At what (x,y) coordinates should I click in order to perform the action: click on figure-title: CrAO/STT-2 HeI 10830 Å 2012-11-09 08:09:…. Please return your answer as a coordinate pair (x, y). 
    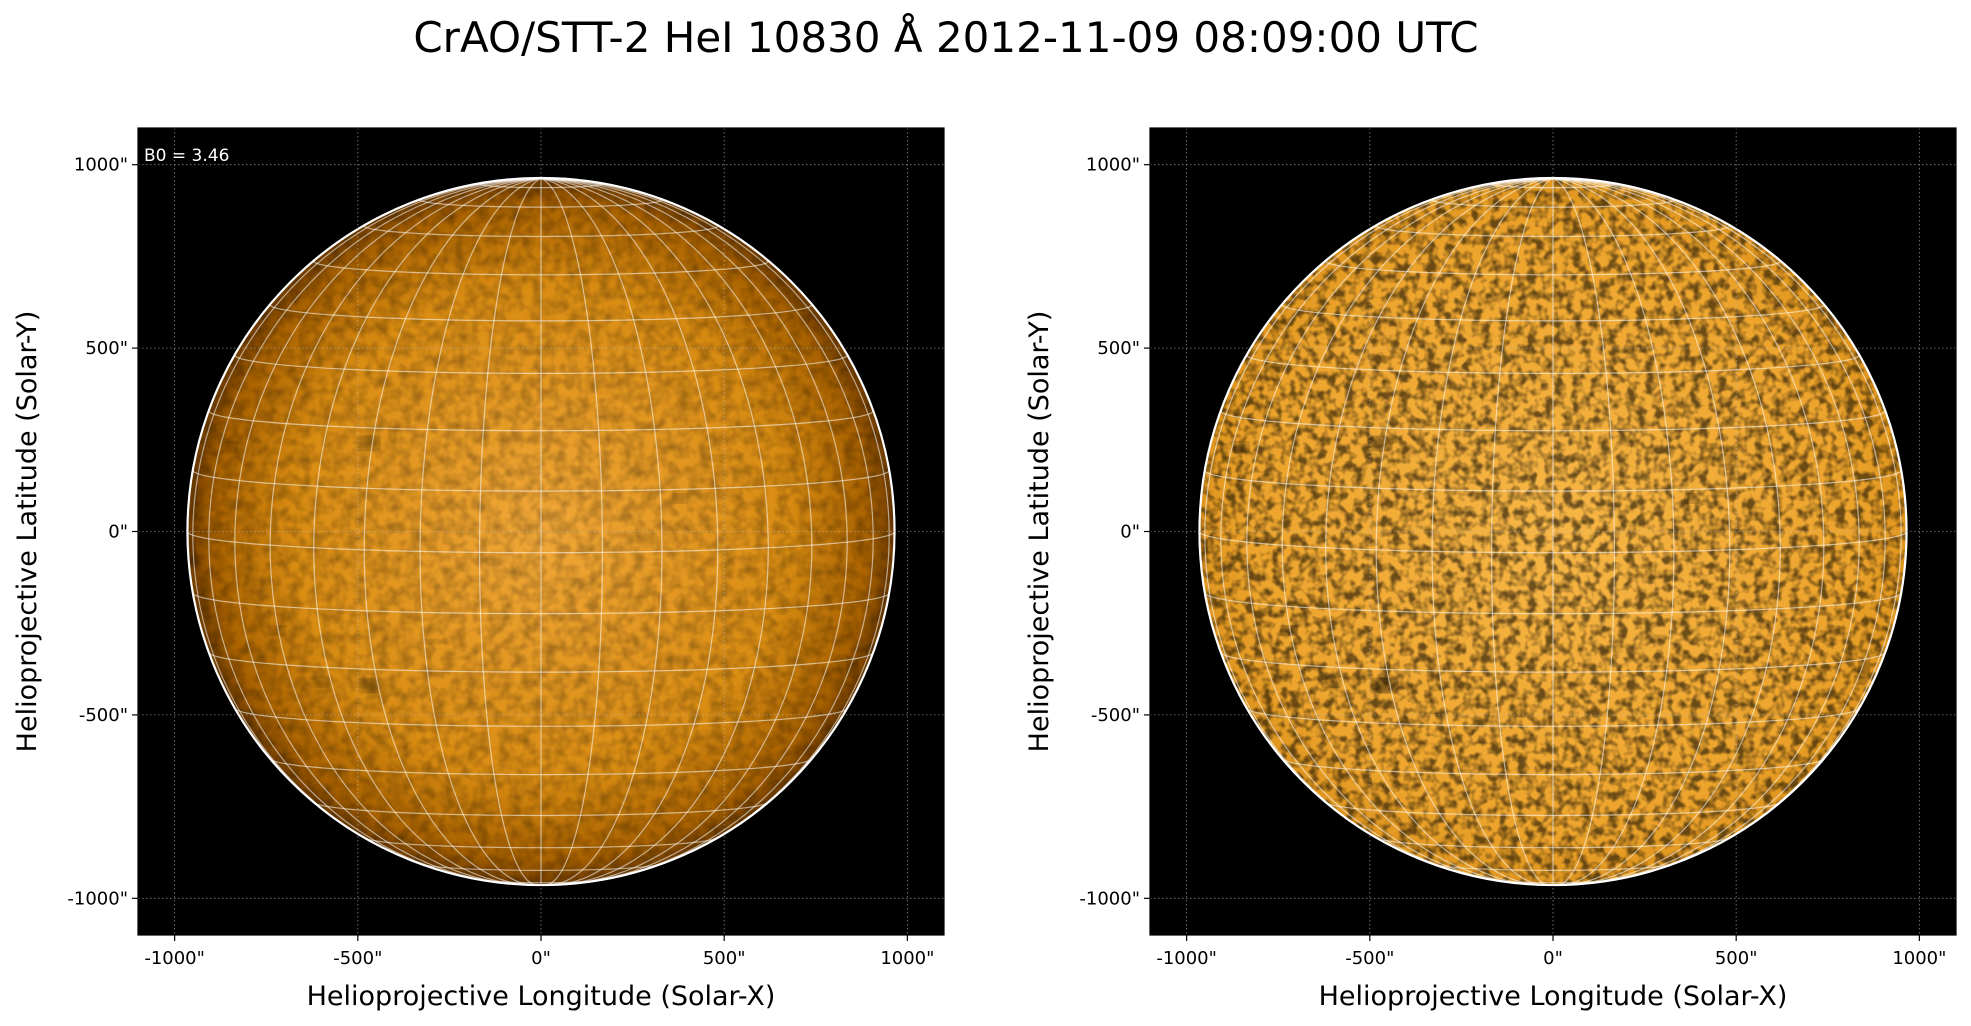
    Looking at the image, I should click on (945, 37).